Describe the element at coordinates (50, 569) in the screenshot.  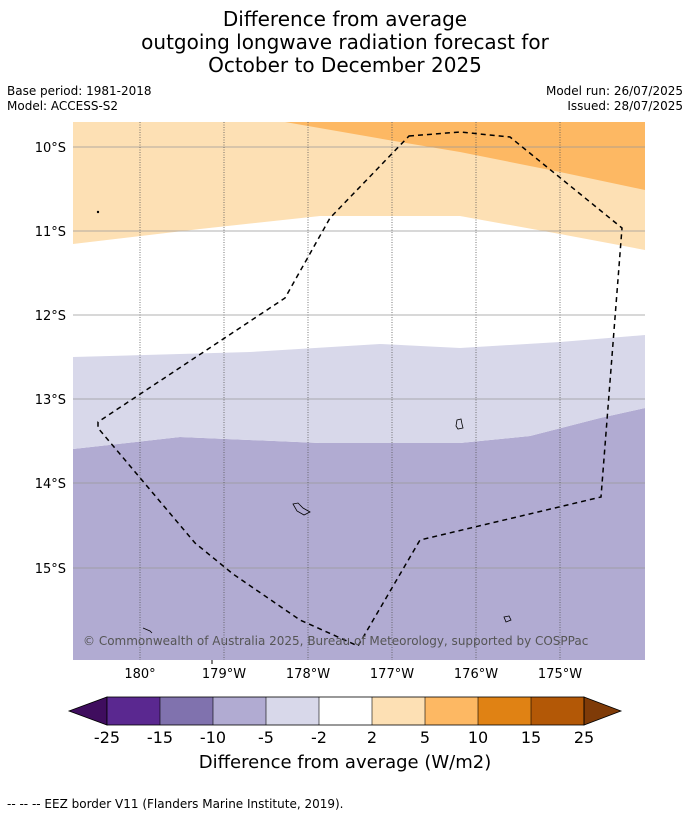
I see `lat-label: 15°S` at that location.